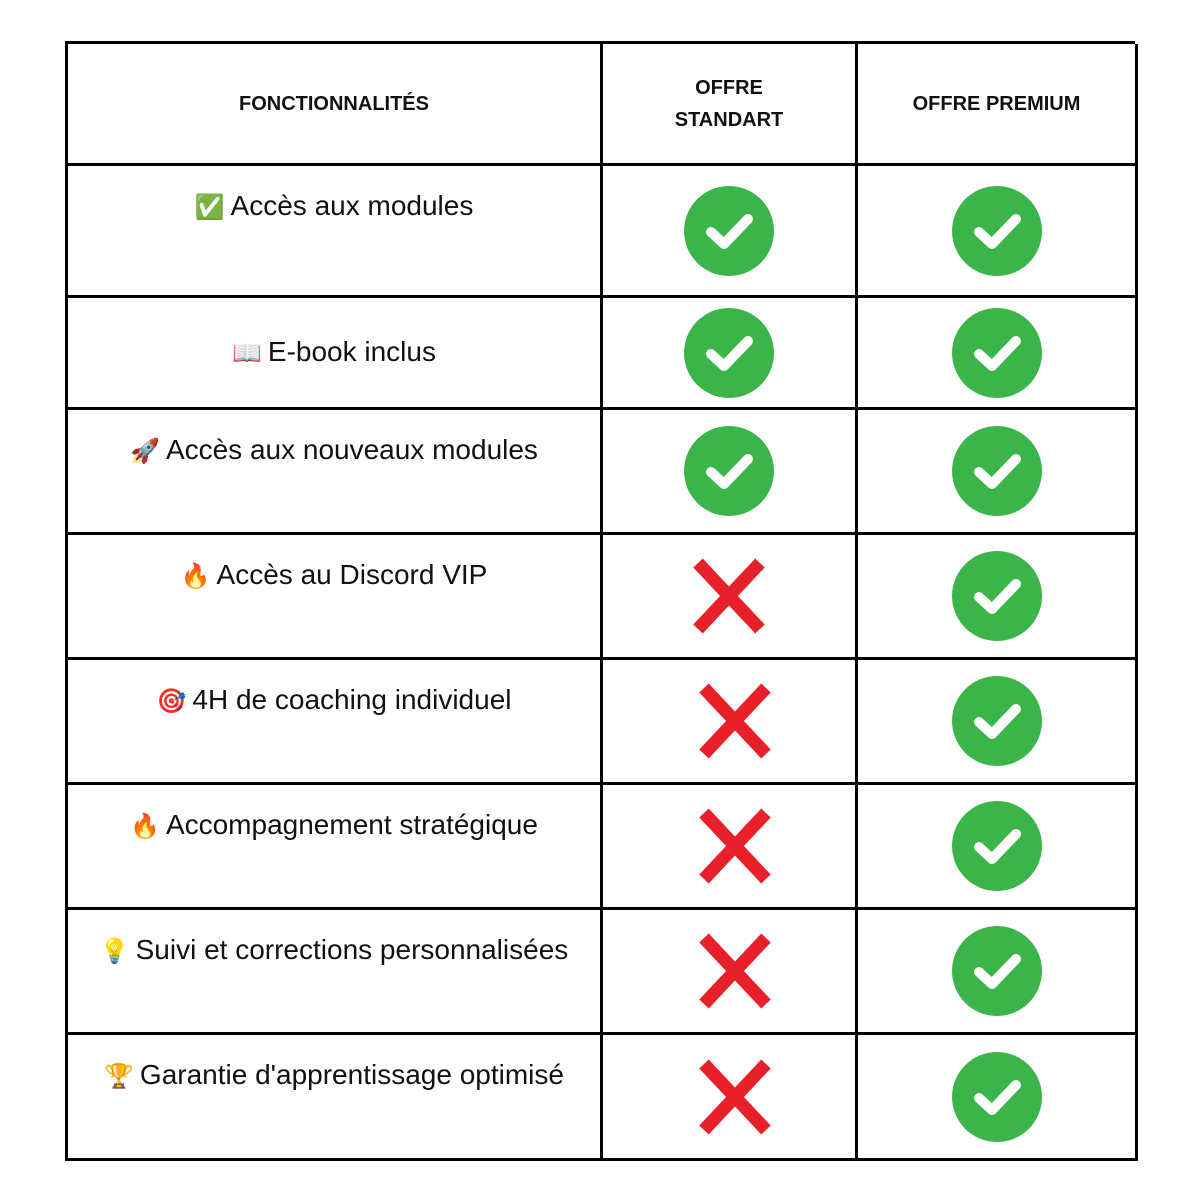  I want to click on feature-cell: 🔥 Accompagnement stratégique, so click(335, 847).